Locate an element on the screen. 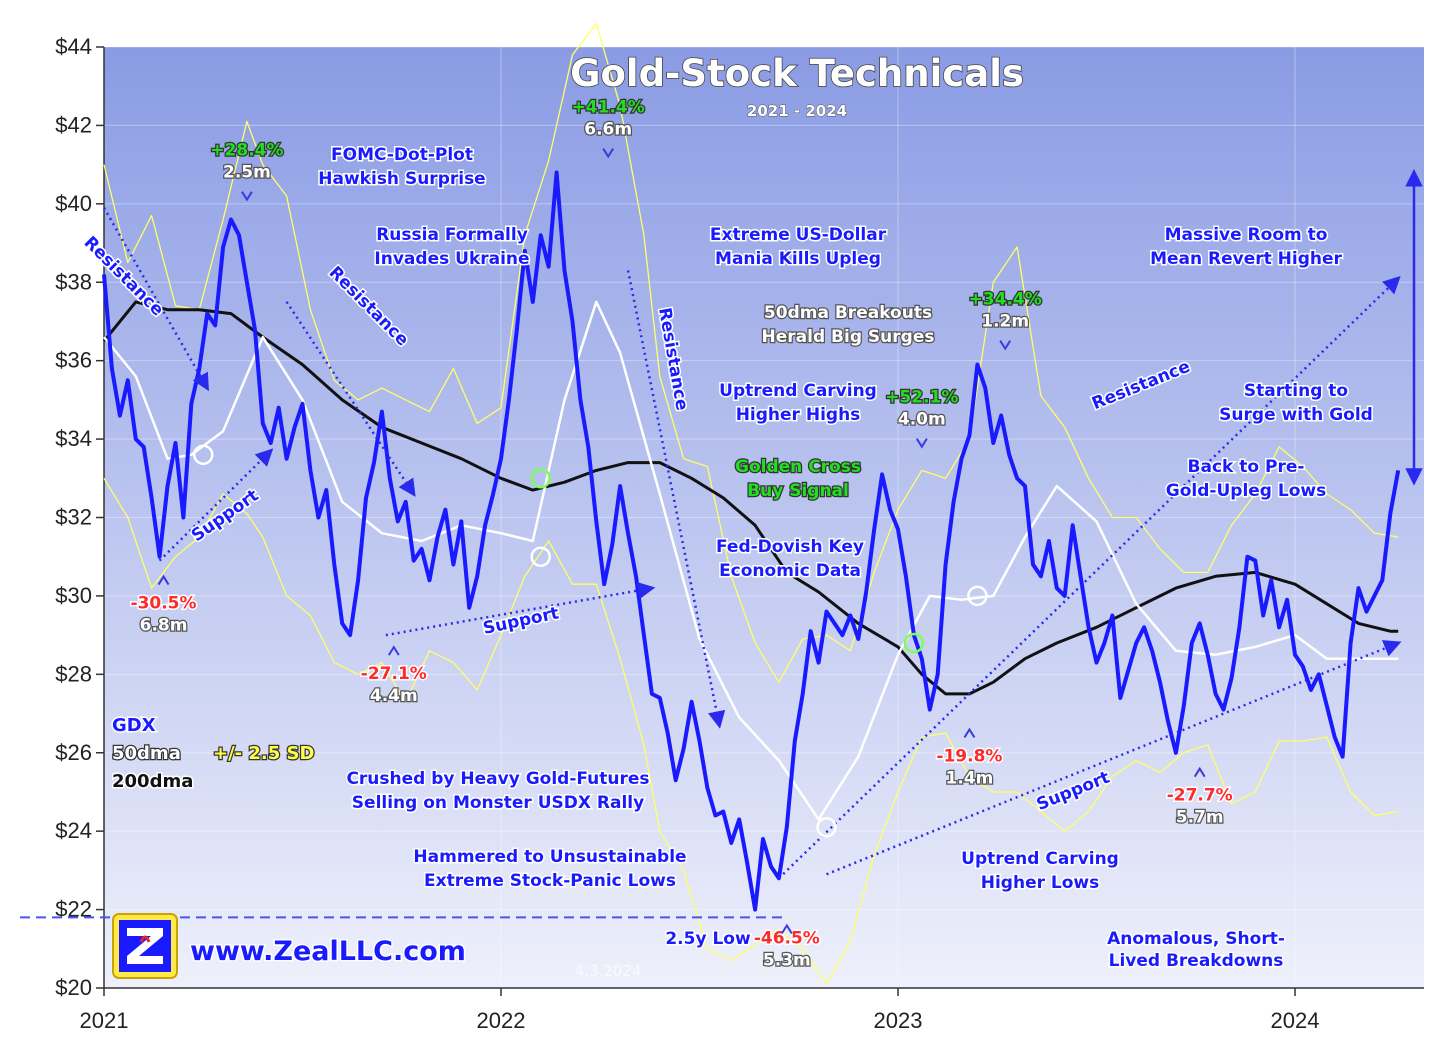 The width and height of the screenshot is (1456, 1044). annotation-label: Herald Big Surges is located at coordinates (848, 337).